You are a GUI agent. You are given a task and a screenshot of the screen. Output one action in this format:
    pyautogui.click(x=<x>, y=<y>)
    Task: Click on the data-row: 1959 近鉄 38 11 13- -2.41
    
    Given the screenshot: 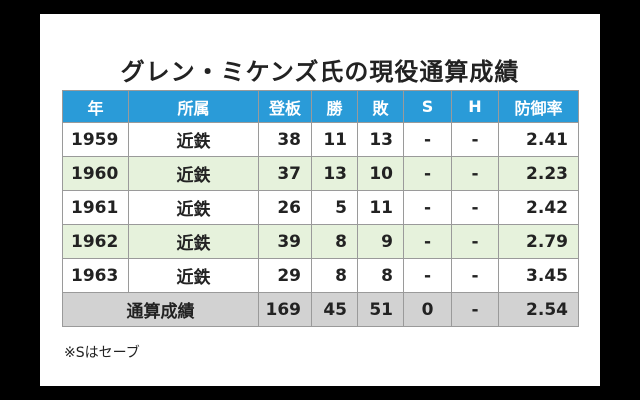 What is the action you would take?
    pyautogui.click(x=320, y=139)
    